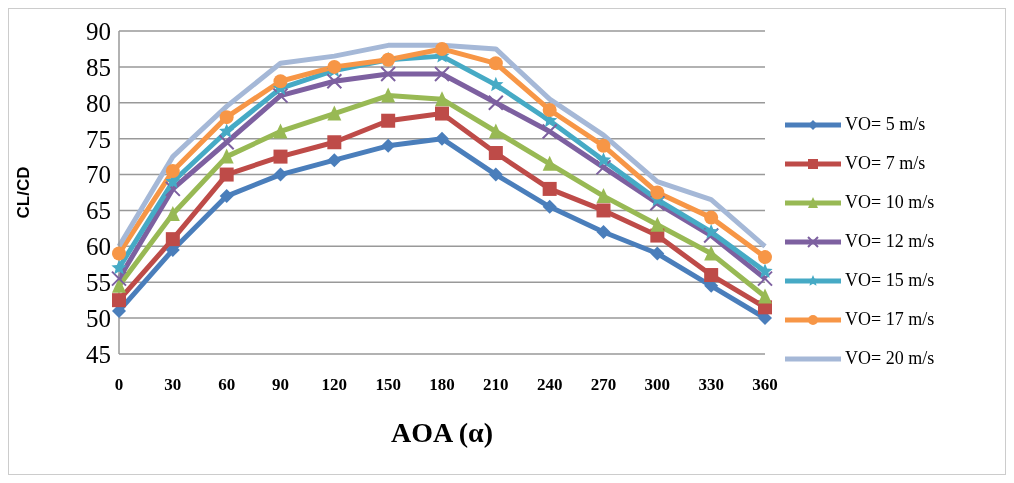 The height and width of the screenshot is (483, 1014). Describe the element at coordinates (98, 175) in the screenshot. I see `y-tick-label: 70` at that location.